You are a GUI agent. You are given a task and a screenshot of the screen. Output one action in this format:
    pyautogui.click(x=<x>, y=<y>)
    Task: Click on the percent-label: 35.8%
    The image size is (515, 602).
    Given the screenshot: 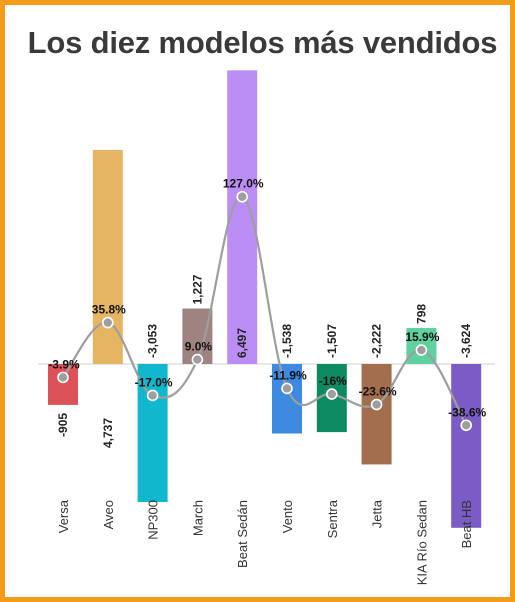 What is the action you would take?
    pyautogui.click(x=109, y=310)
    